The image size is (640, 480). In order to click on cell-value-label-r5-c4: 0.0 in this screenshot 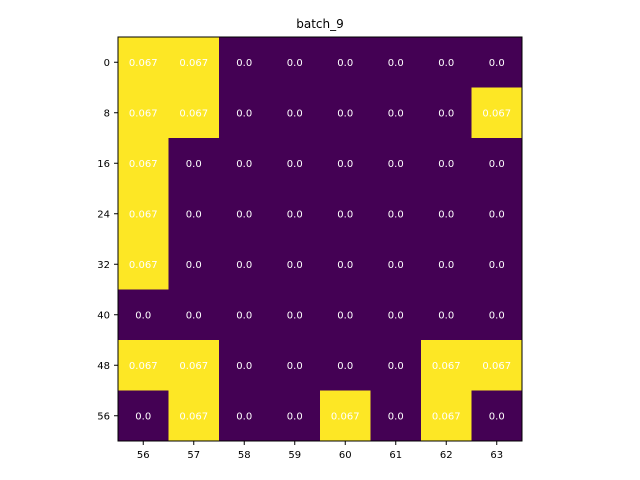, I will do `click(345, 315)`.